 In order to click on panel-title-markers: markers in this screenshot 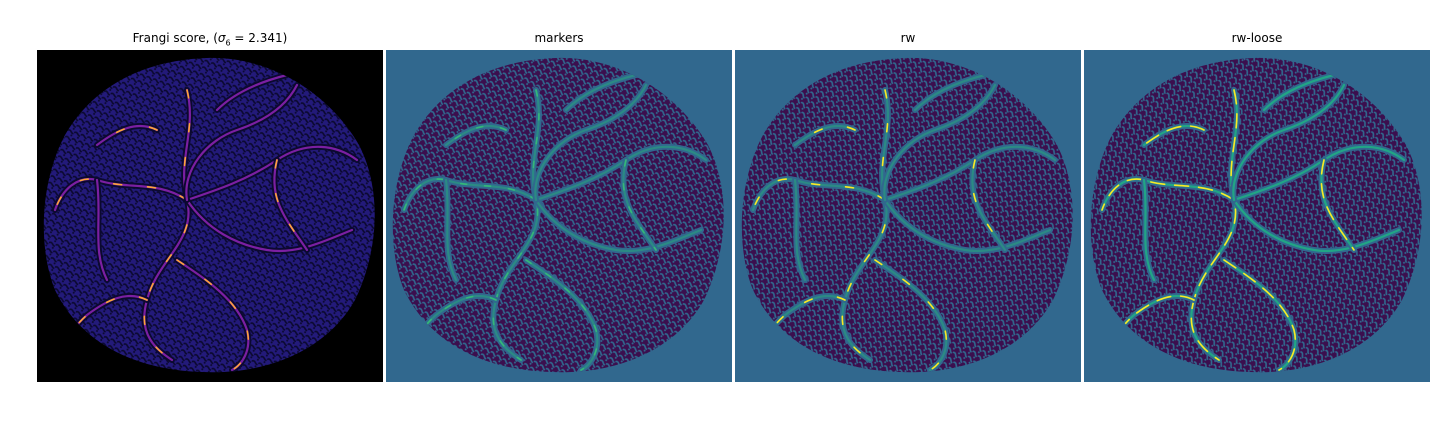, I will do `click(559, 38)`.